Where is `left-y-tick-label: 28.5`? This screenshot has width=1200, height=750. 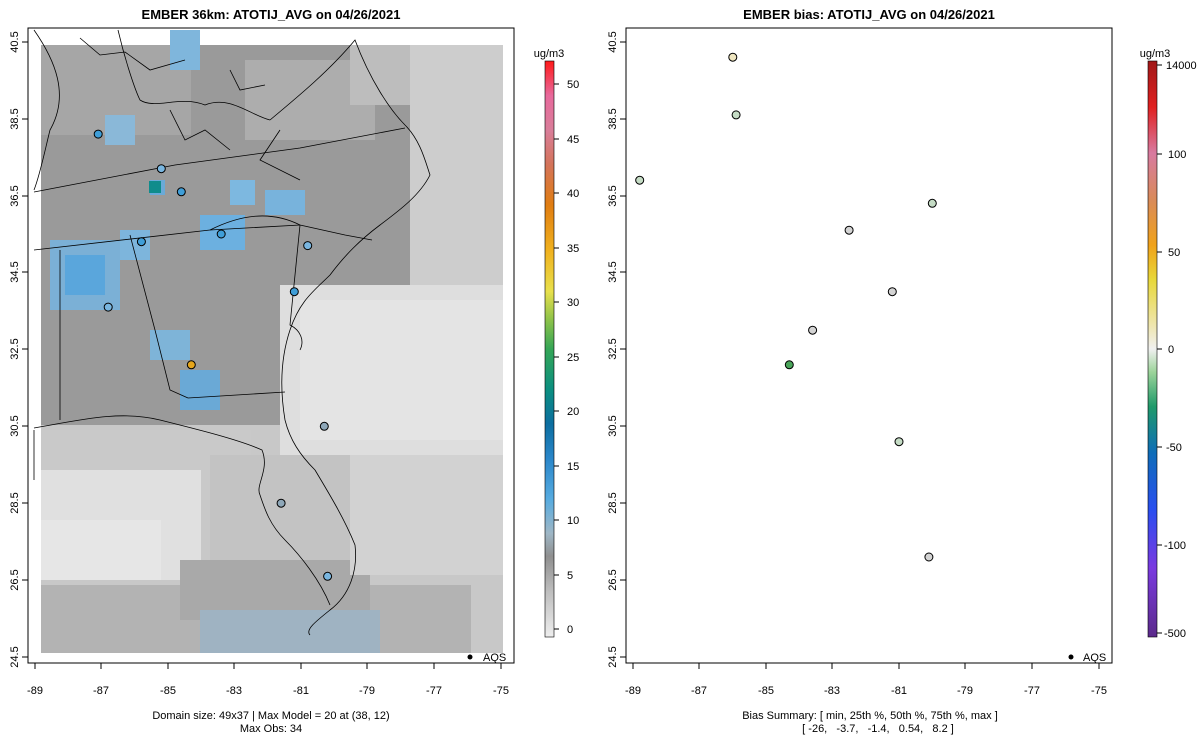
left-y-tick-label: 28.5 is located at coordinates (15, 502).